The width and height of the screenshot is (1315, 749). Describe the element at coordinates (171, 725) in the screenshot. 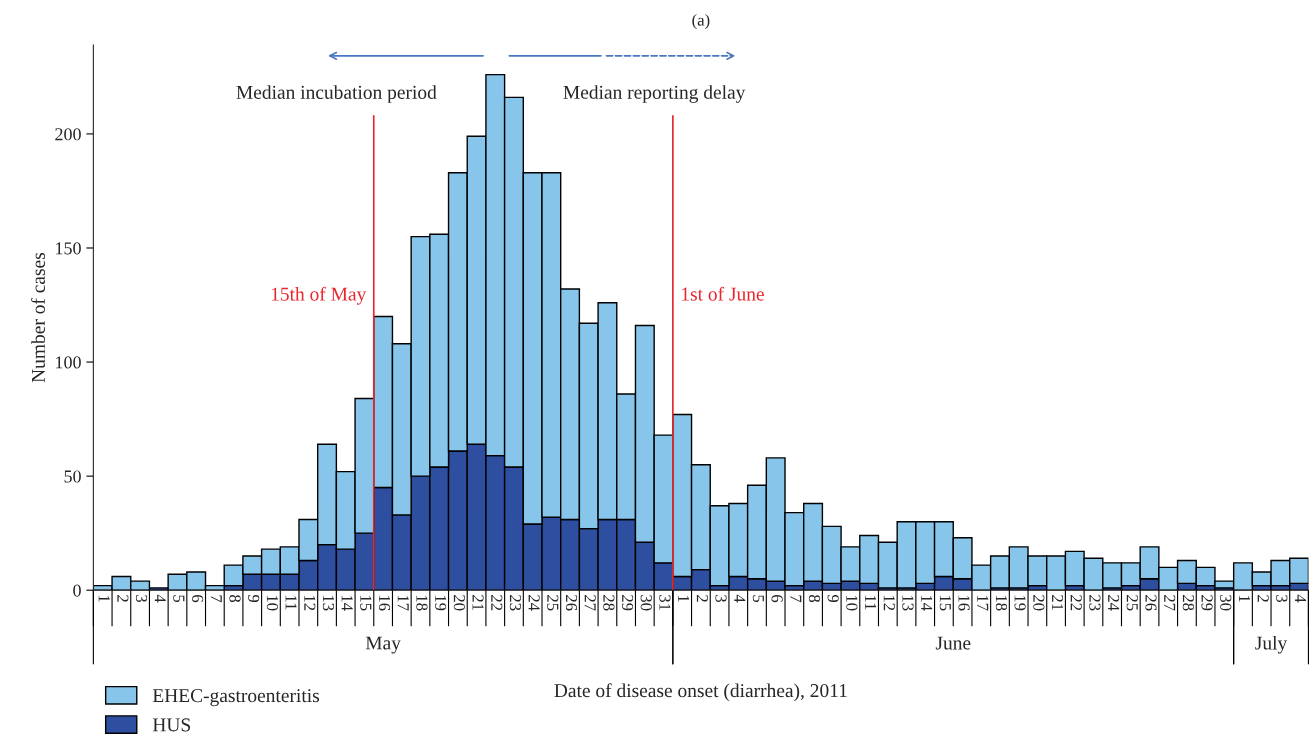

I see `legend-label: HUS` at that location.